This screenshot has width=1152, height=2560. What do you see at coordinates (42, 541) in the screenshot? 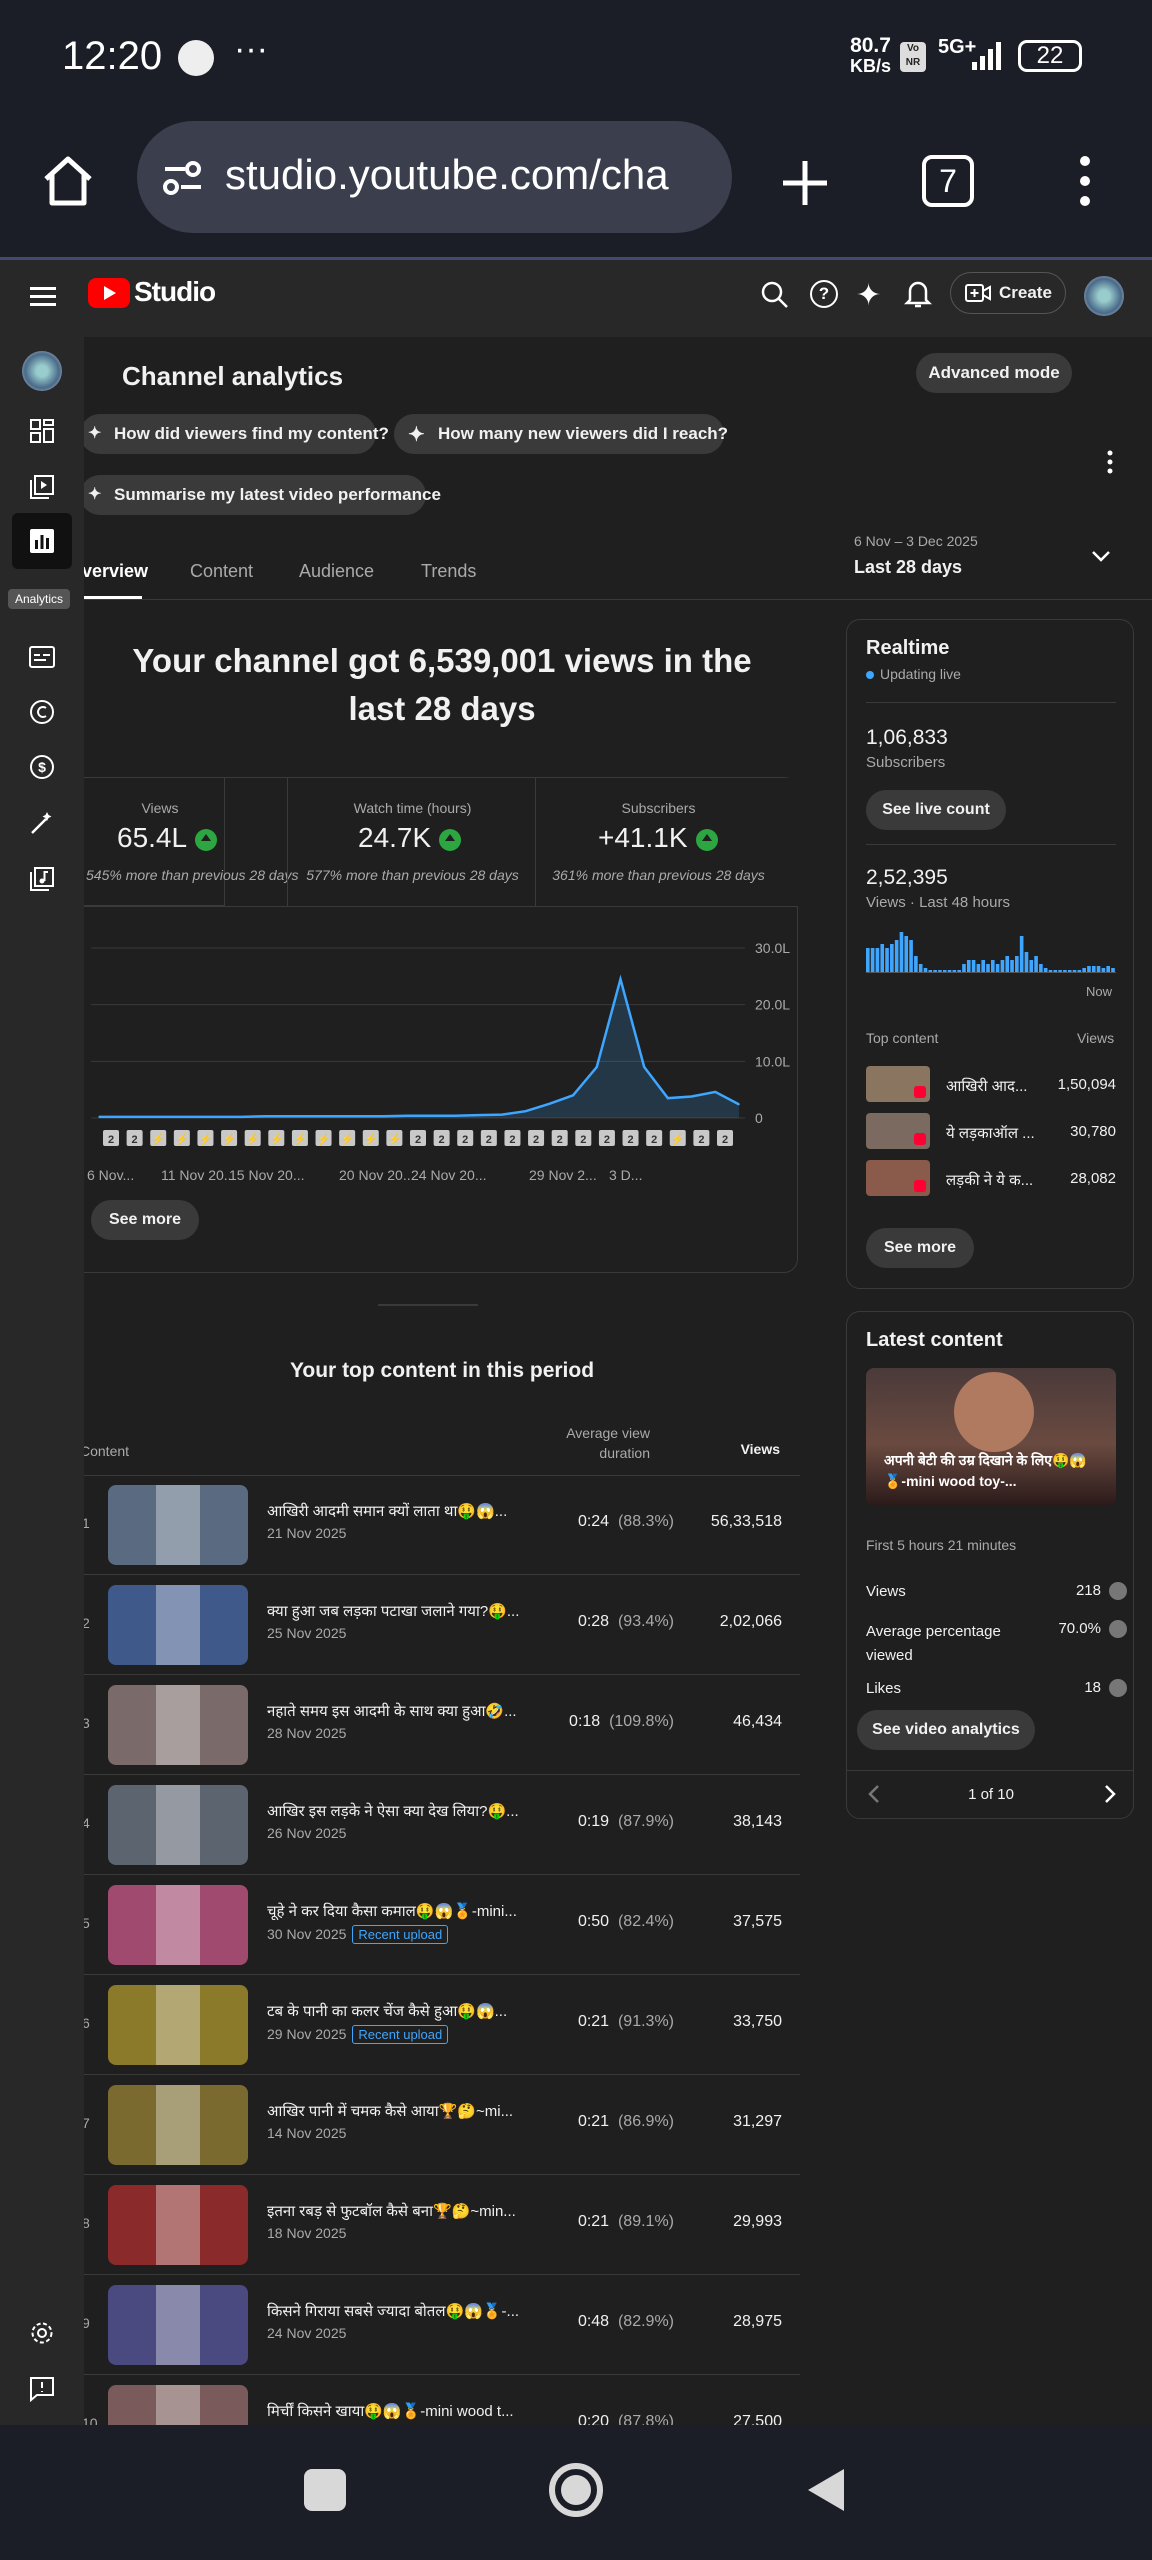
I see `sidebar-item-analytics` at bounding box center [42, 541].